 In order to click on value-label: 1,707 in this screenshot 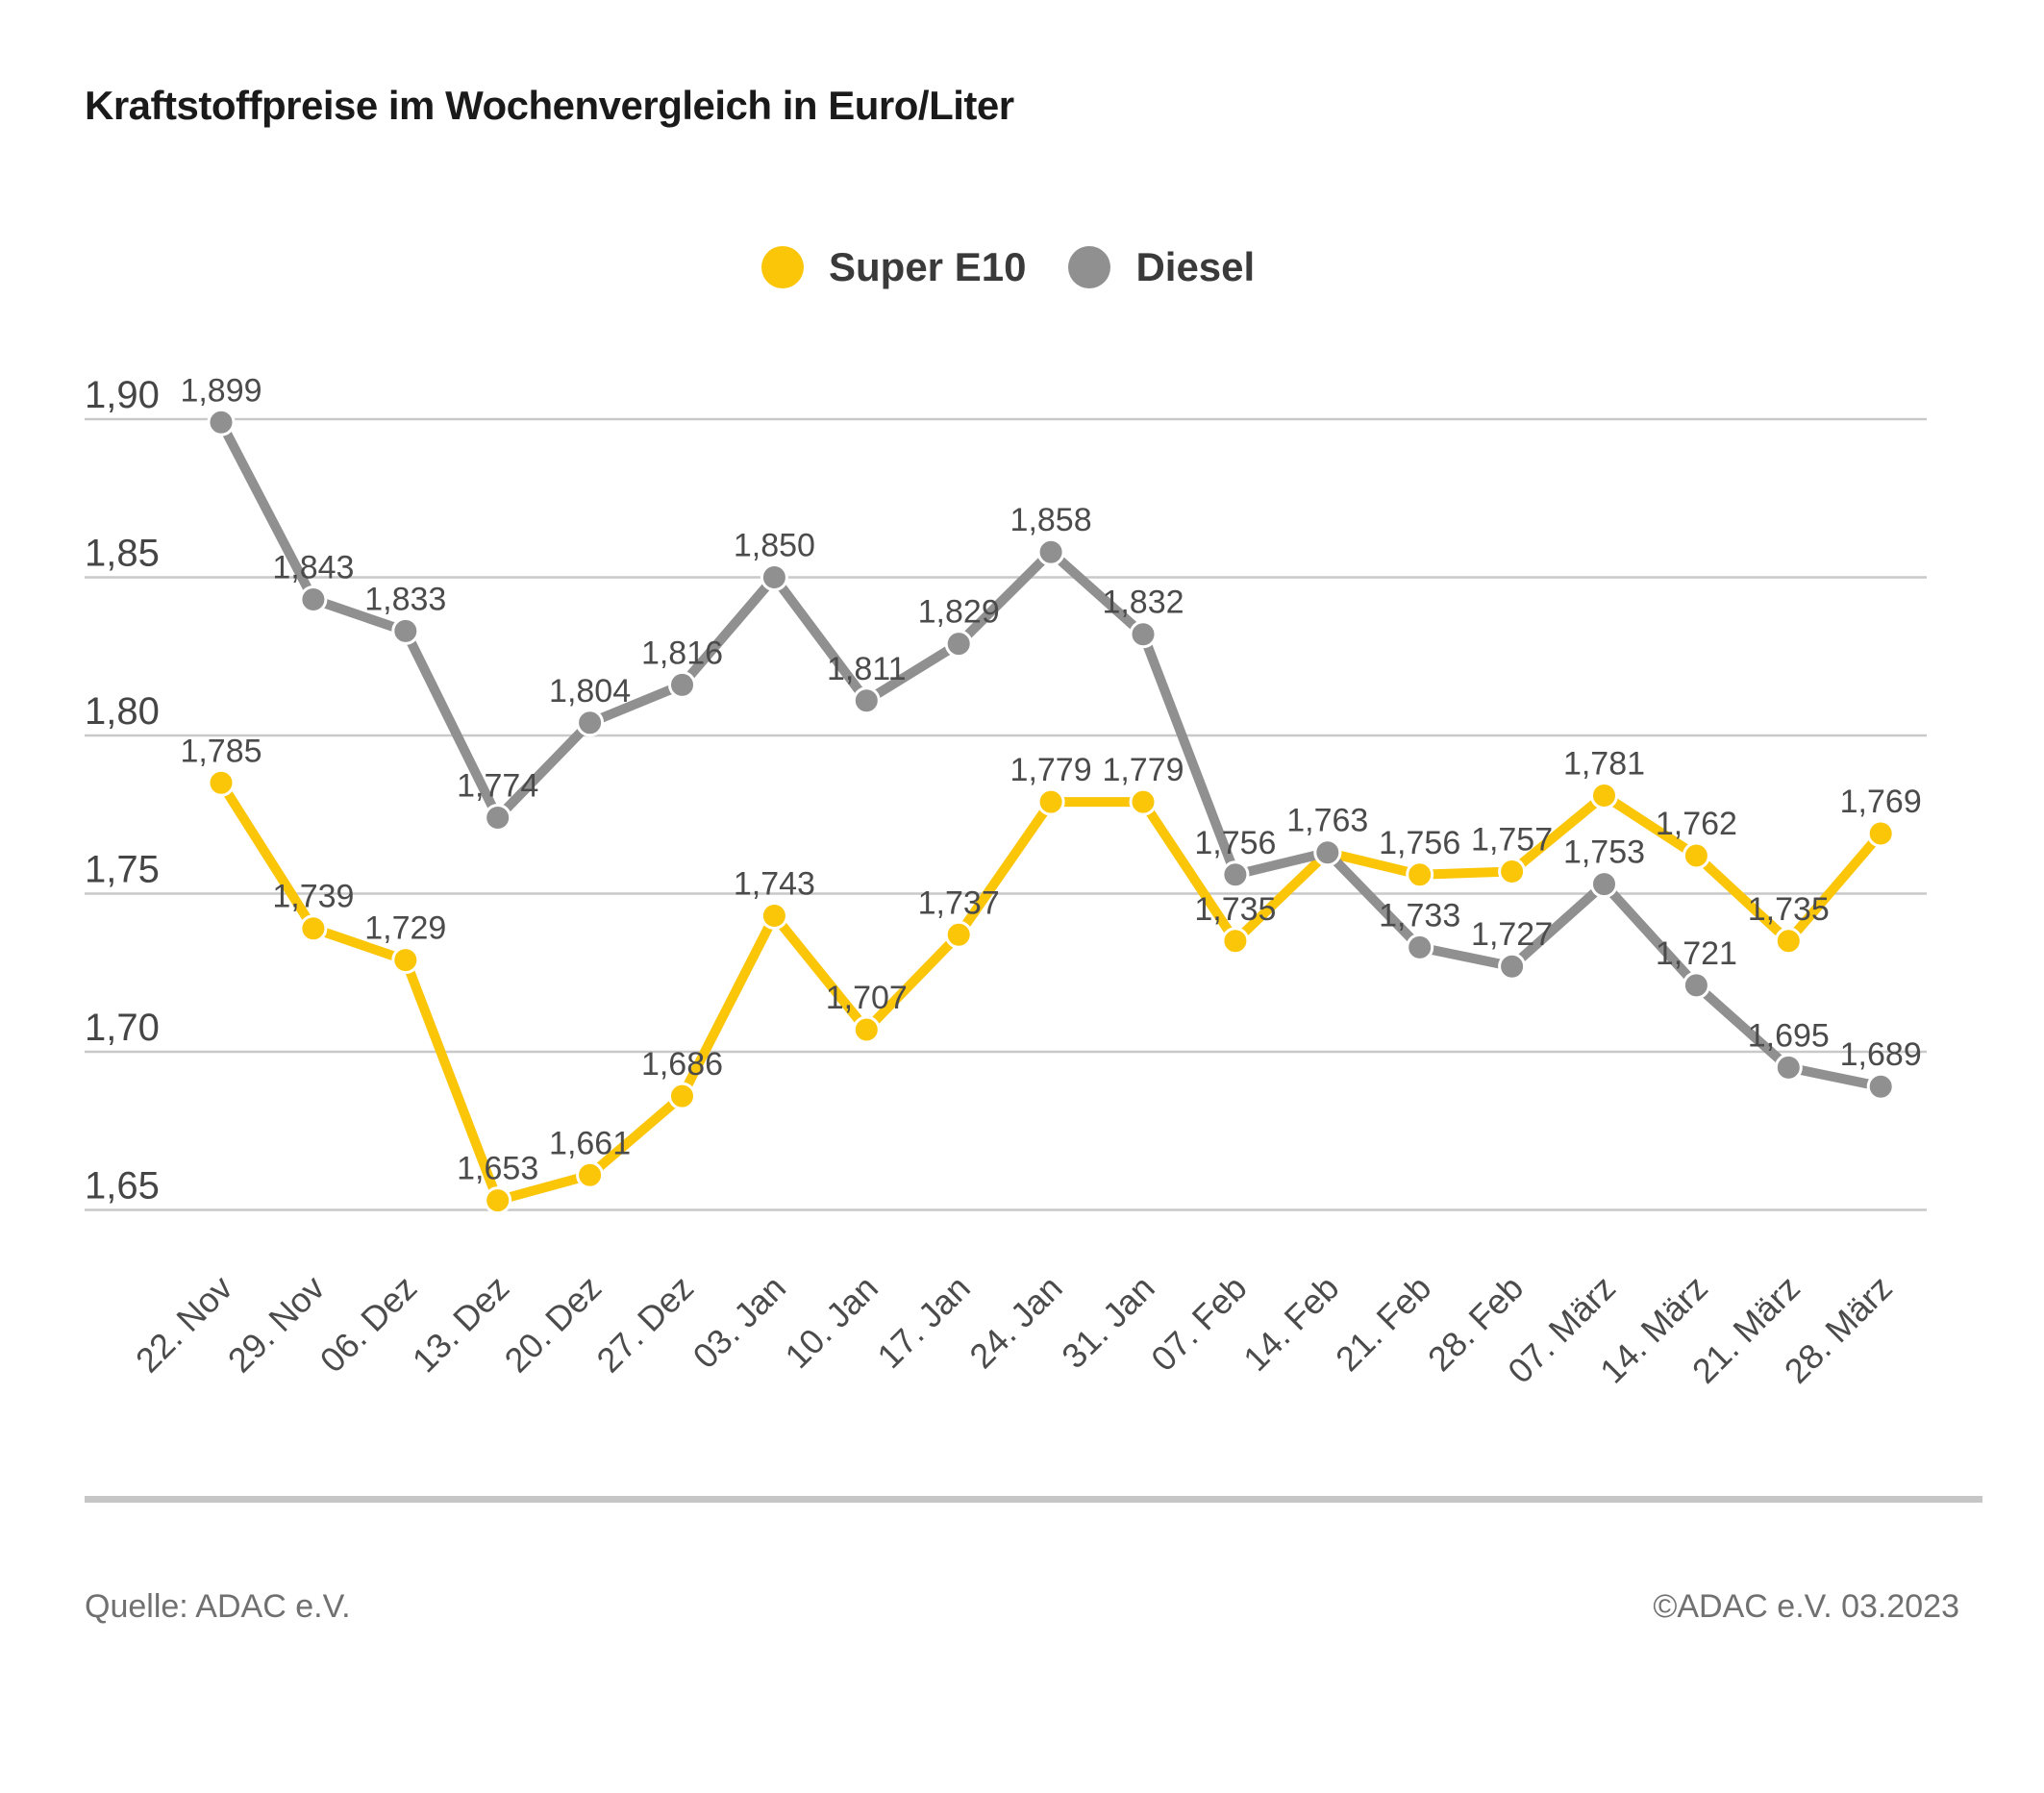, I will do `click(867, 998)`.